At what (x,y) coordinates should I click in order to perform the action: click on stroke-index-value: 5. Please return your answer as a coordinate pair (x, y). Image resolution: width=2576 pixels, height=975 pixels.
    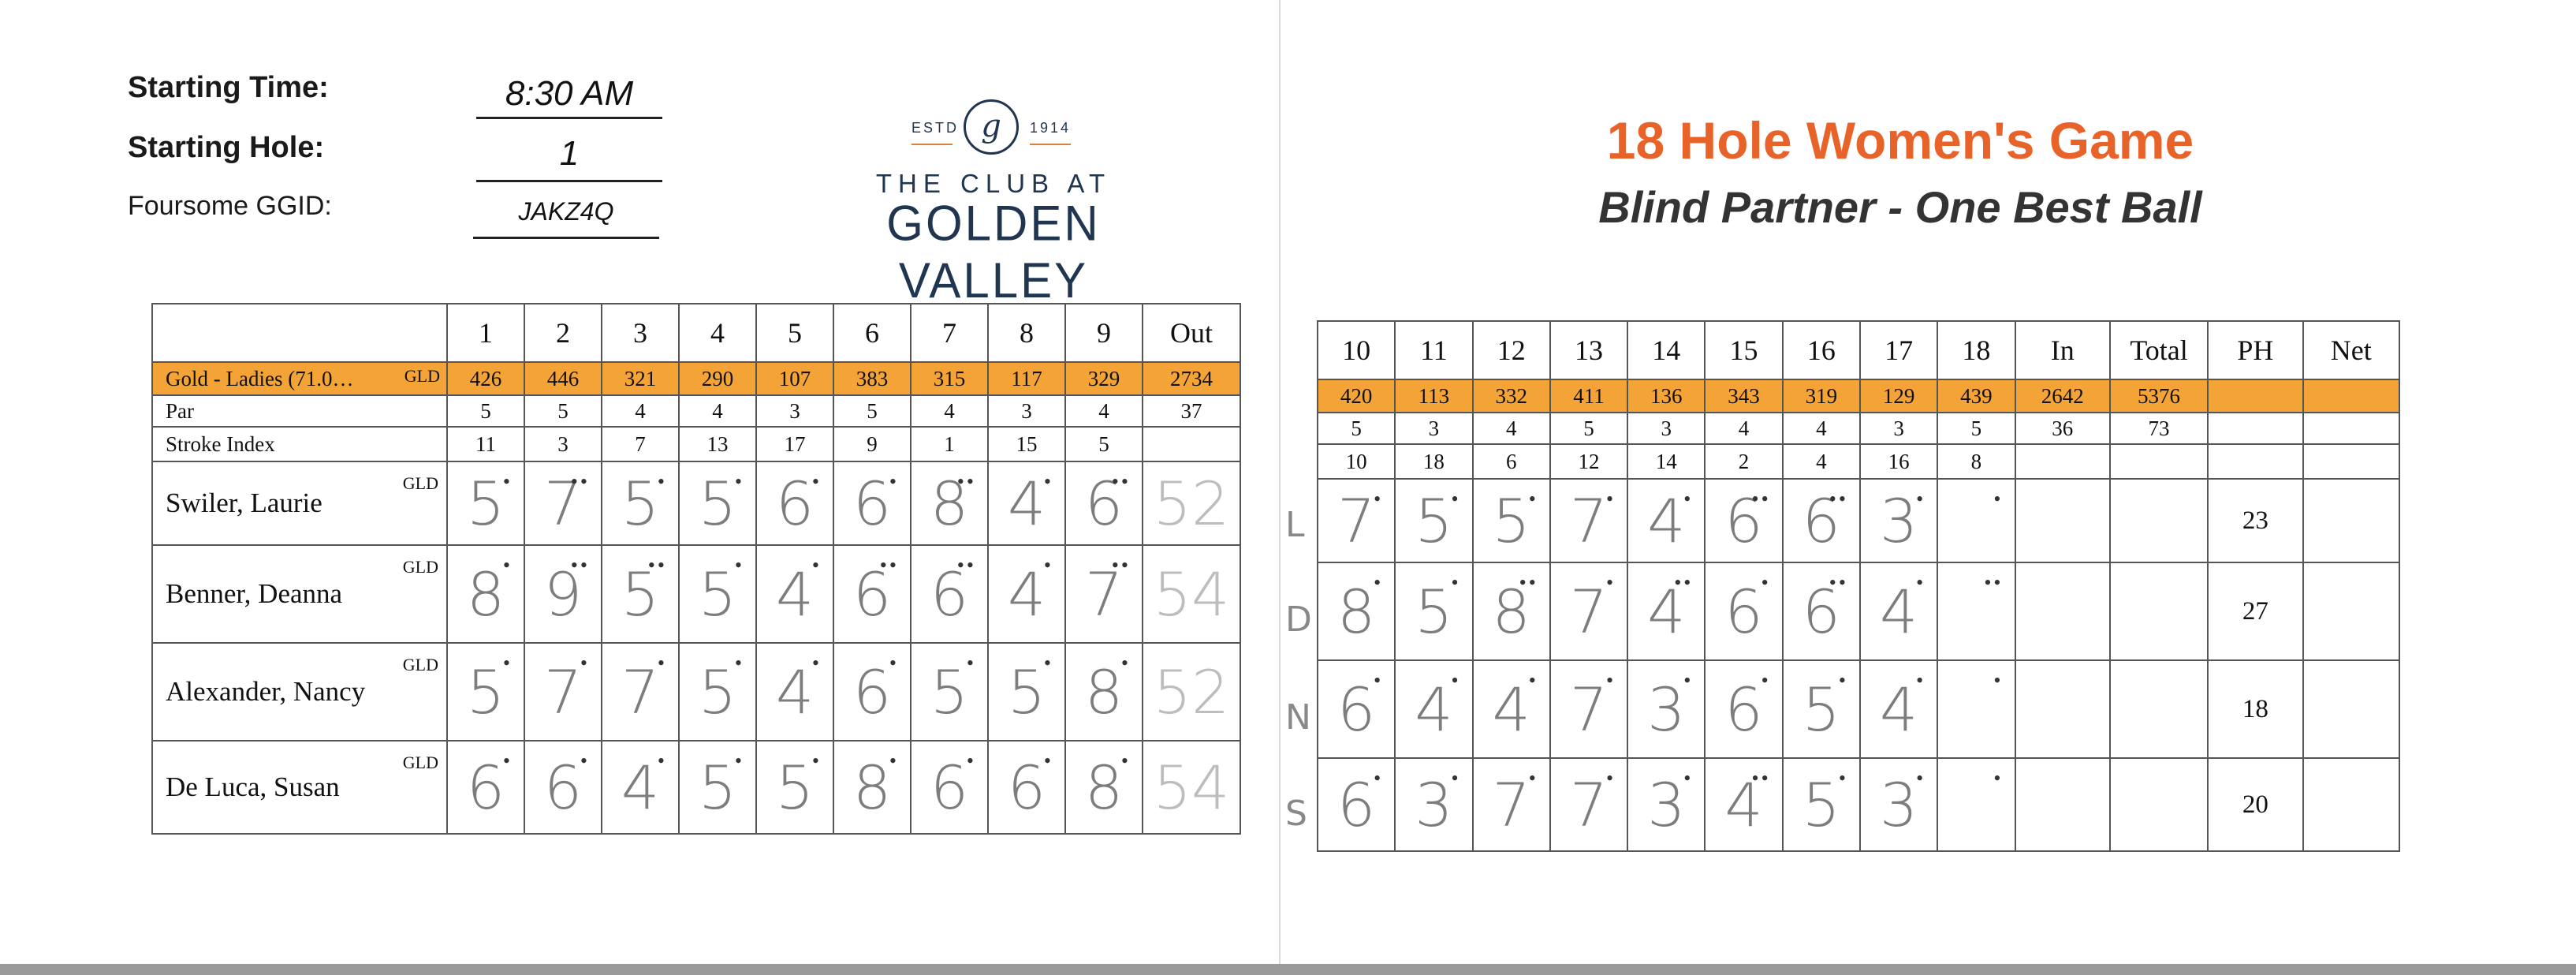
    Looking at the image, I should click on (1104, 444).